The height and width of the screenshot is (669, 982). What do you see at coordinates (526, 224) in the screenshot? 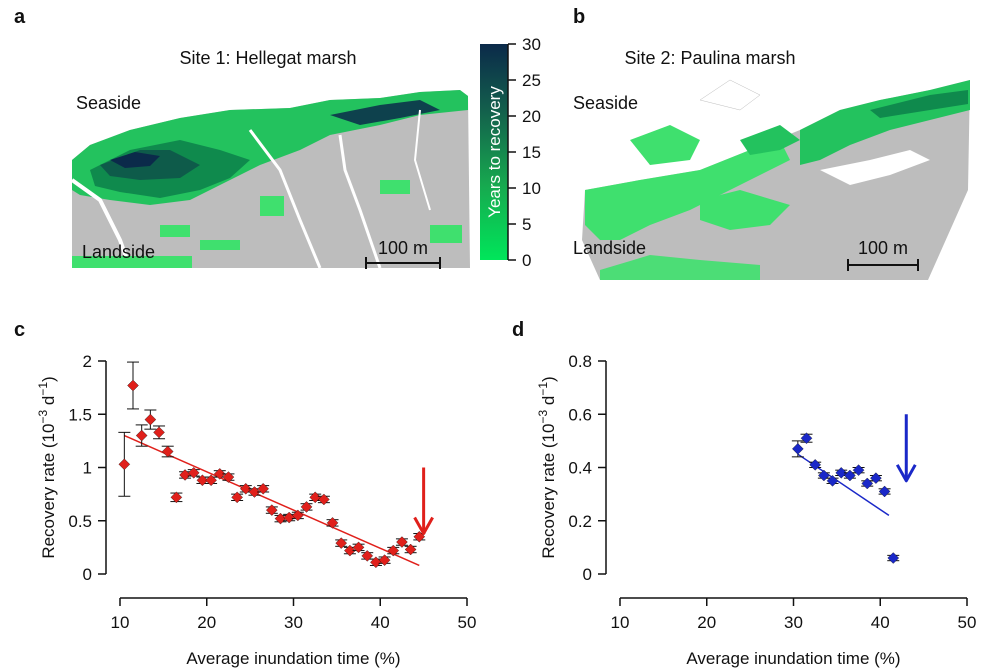
I see `colorbar-tick-label: 5` at bounding box center [526, 224].